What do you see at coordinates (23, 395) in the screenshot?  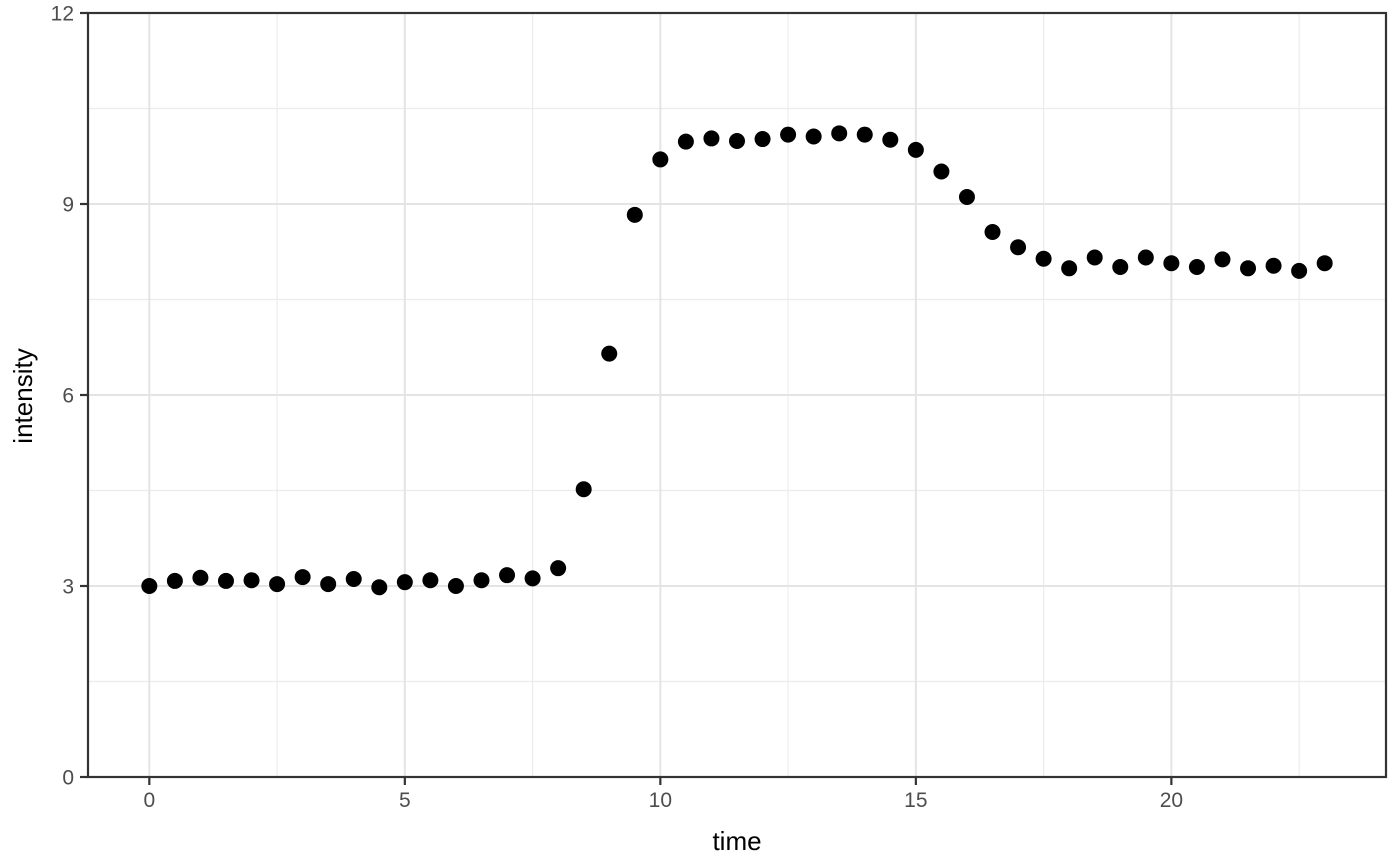 I see `y-axis-title: intensity` at bounding box center [23, 395].